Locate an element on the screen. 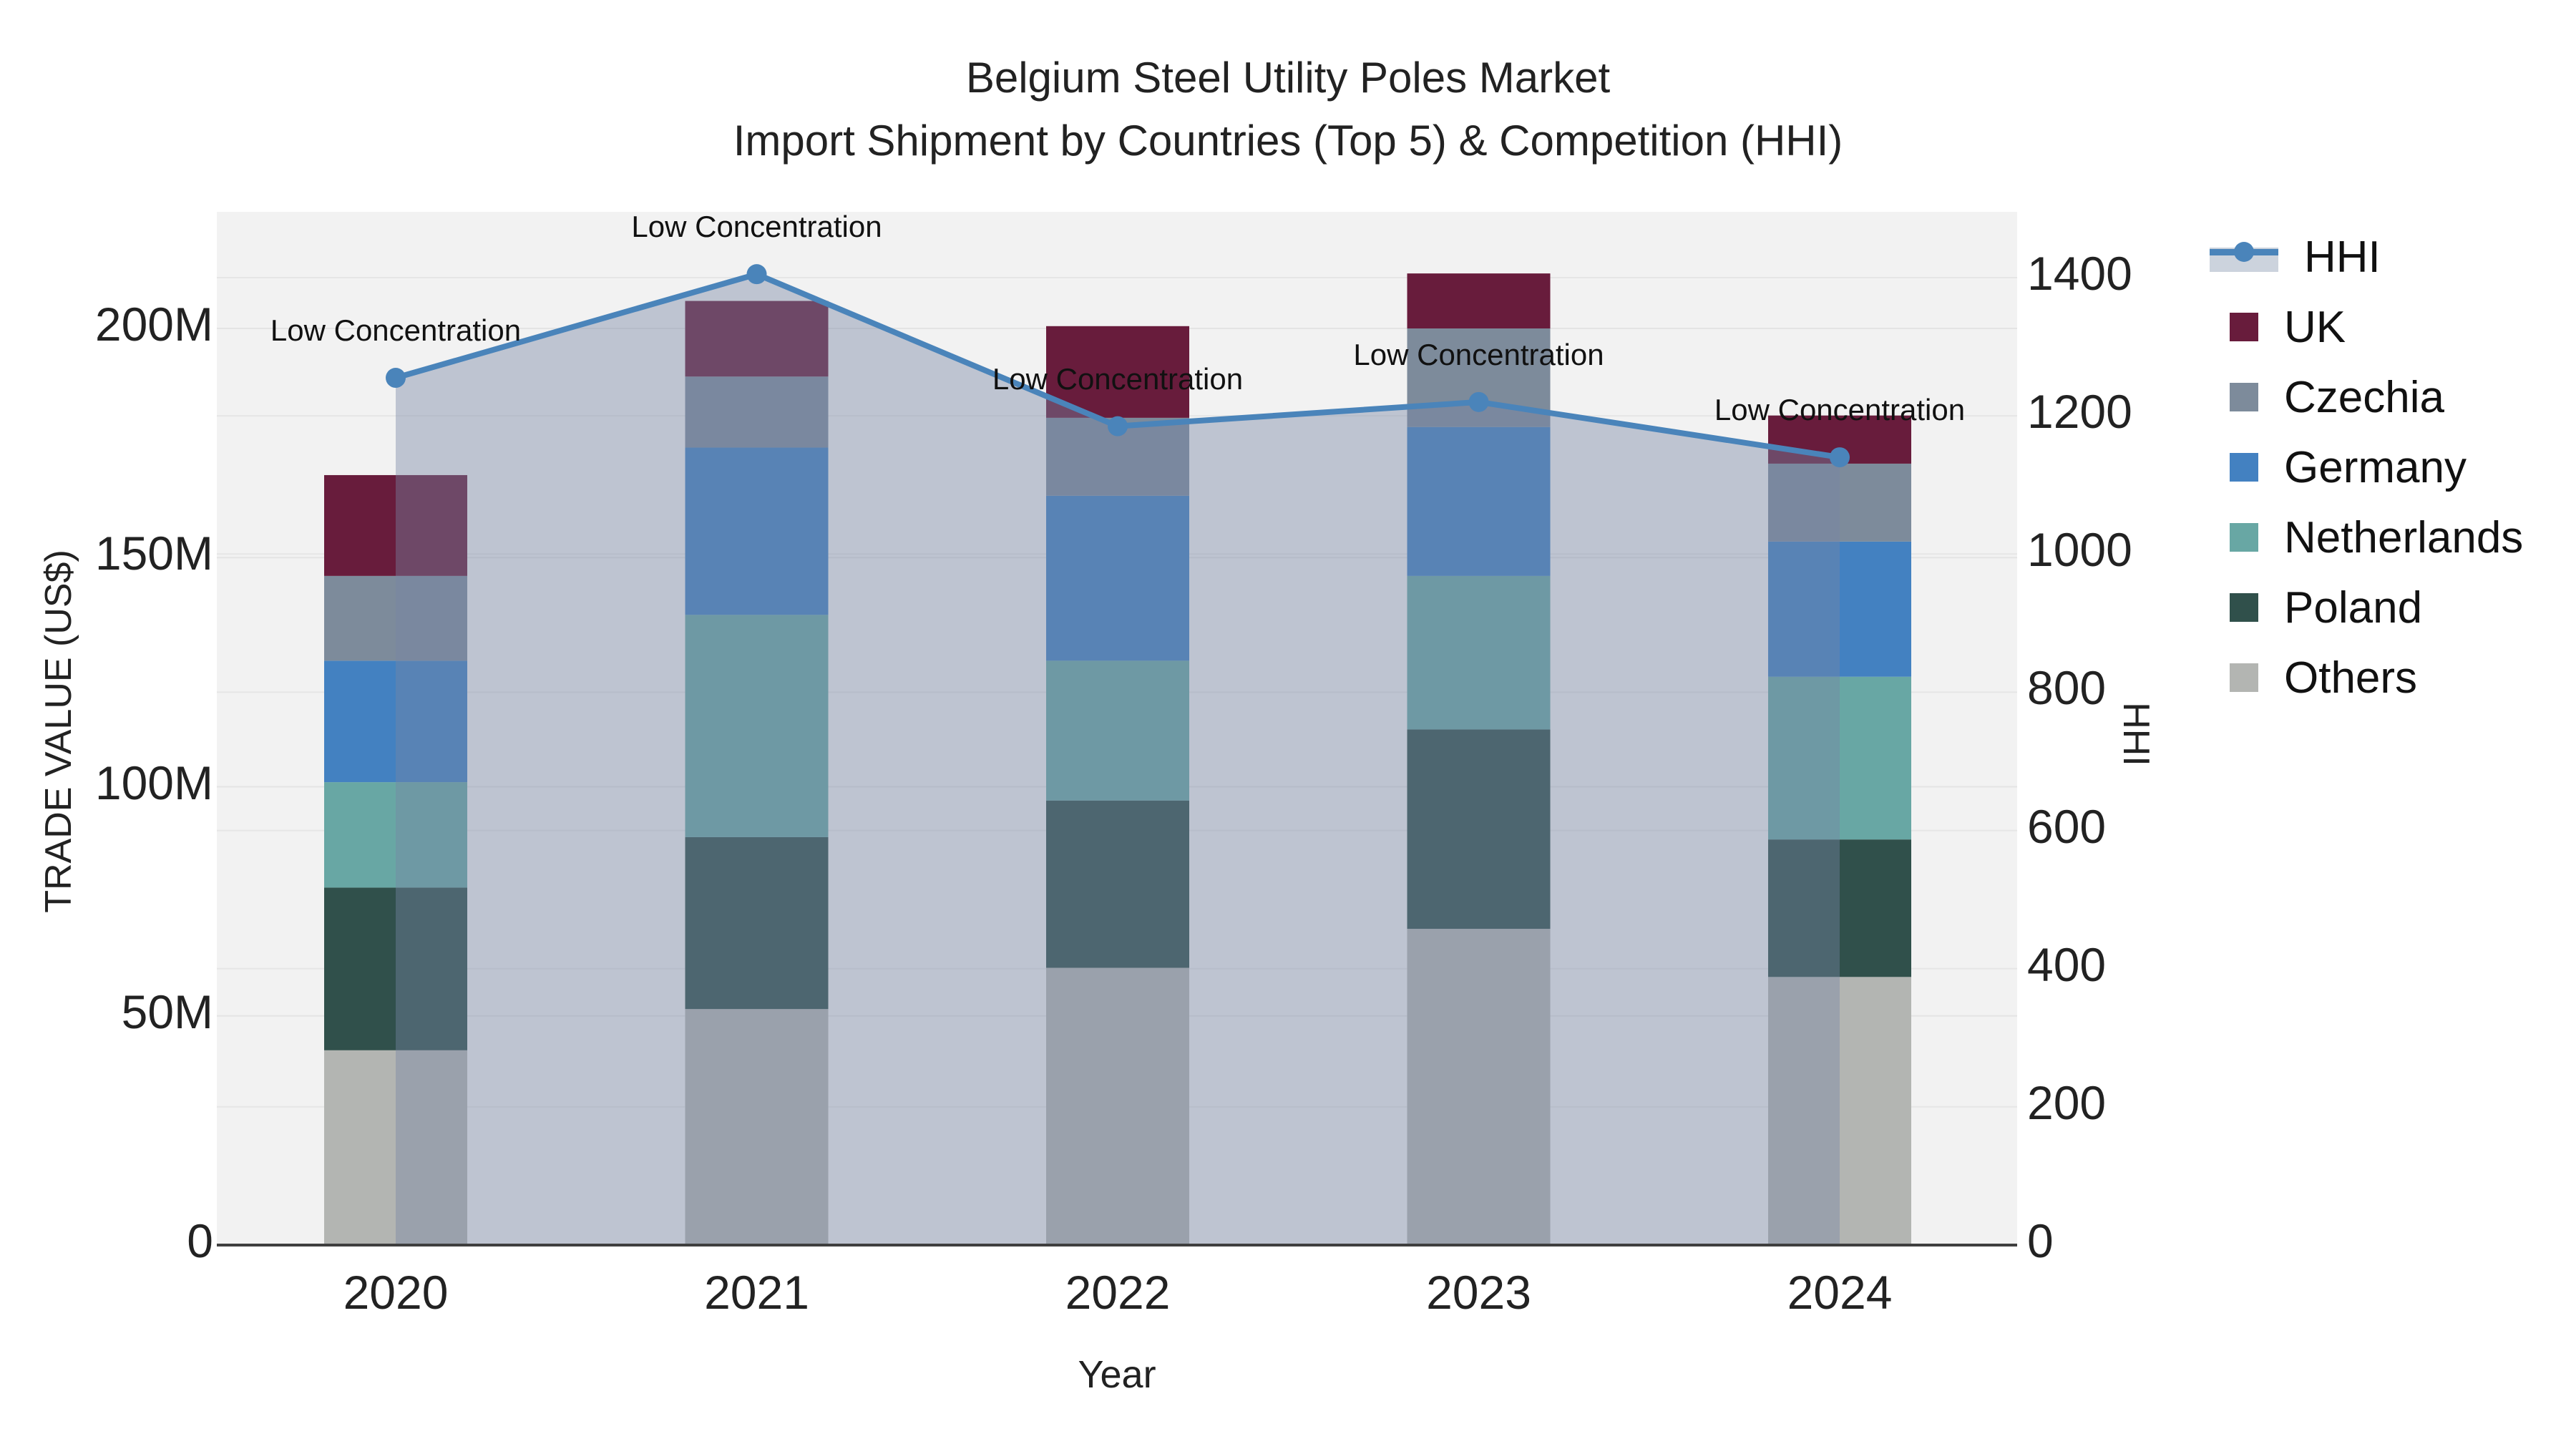  hhi-marker-swatch is located at coordinates (2244, 252).